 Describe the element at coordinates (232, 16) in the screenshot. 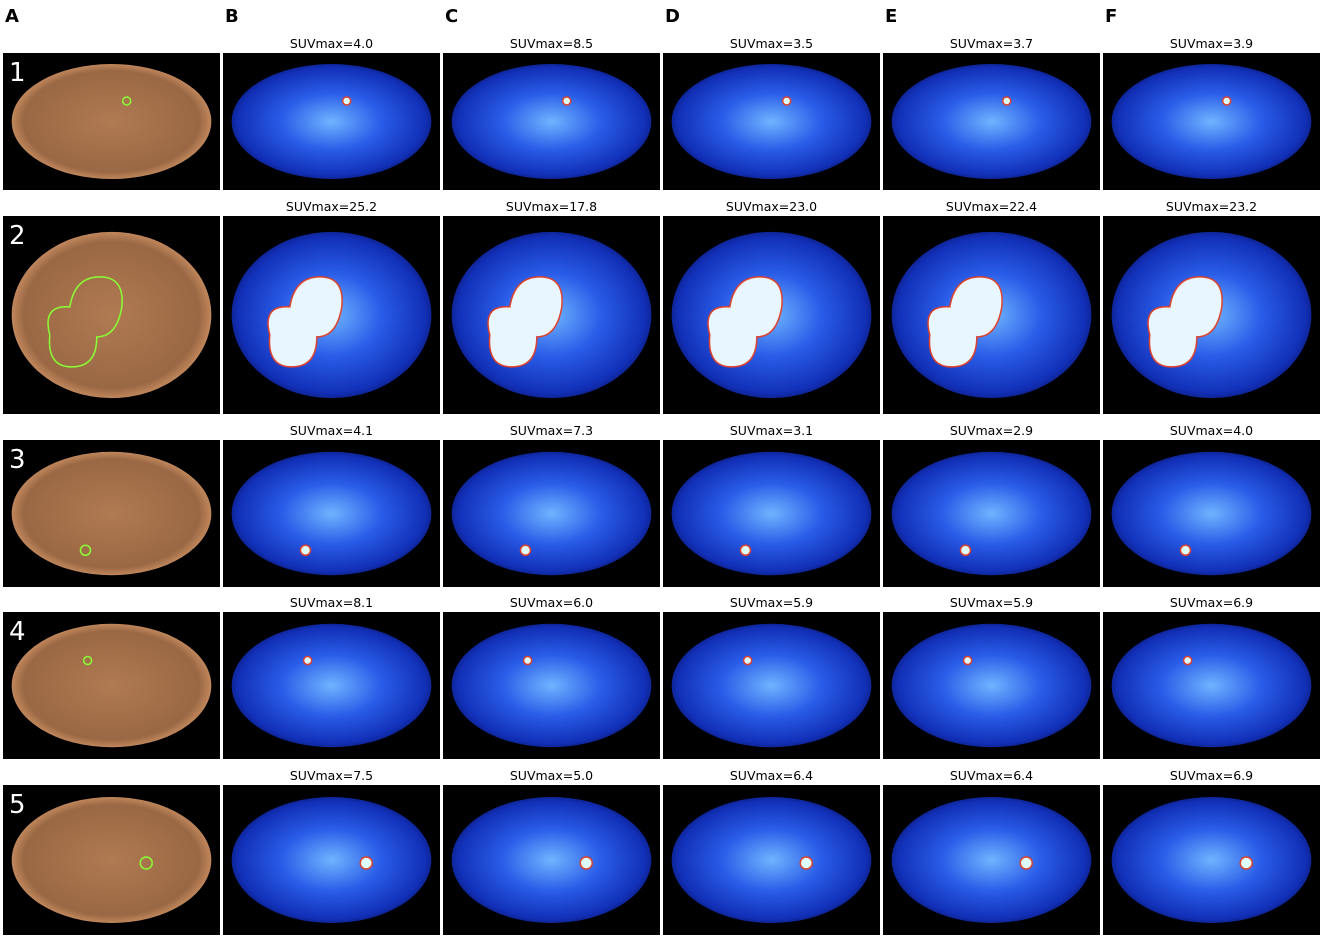

I see `panel-letter: B` at that location.